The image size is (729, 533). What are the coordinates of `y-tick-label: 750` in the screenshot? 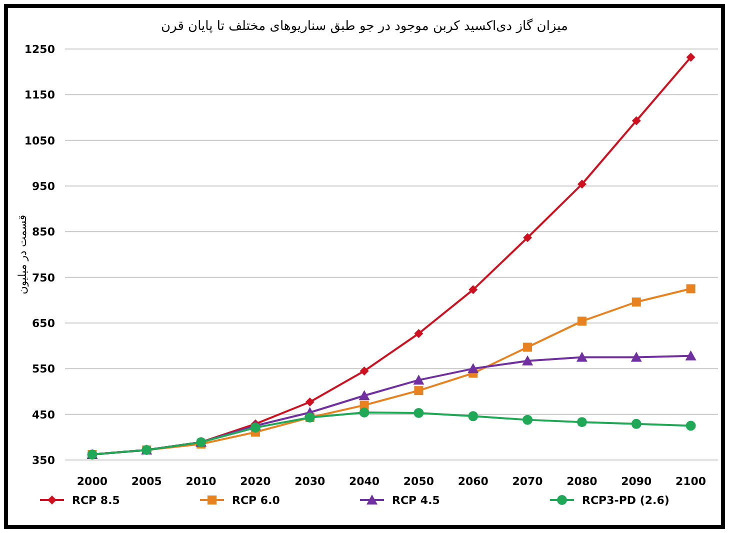 It's located at (44, 277).